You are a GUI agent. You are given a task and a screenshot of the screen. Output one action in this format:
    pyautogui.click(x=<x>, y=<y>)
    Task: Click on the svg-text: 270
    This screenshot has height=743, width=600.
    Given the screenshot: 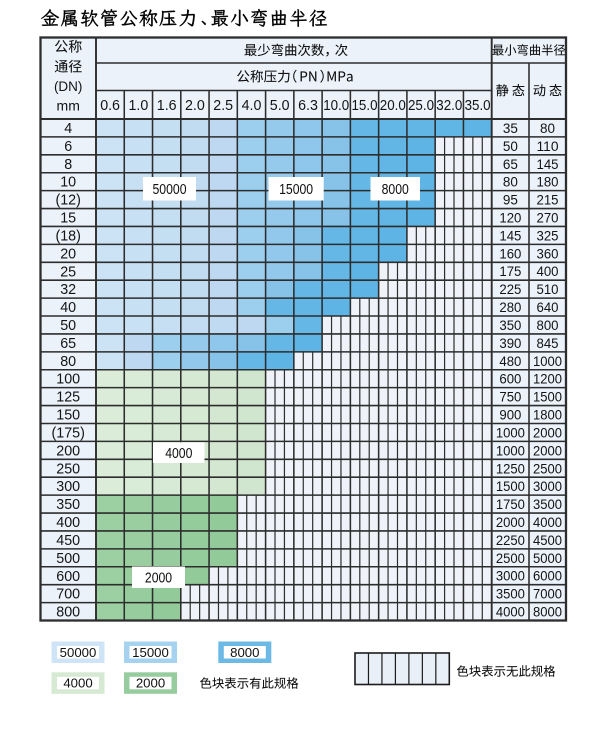 What is the action you would take?
    pyautogui.click(x=548, y=219)
    